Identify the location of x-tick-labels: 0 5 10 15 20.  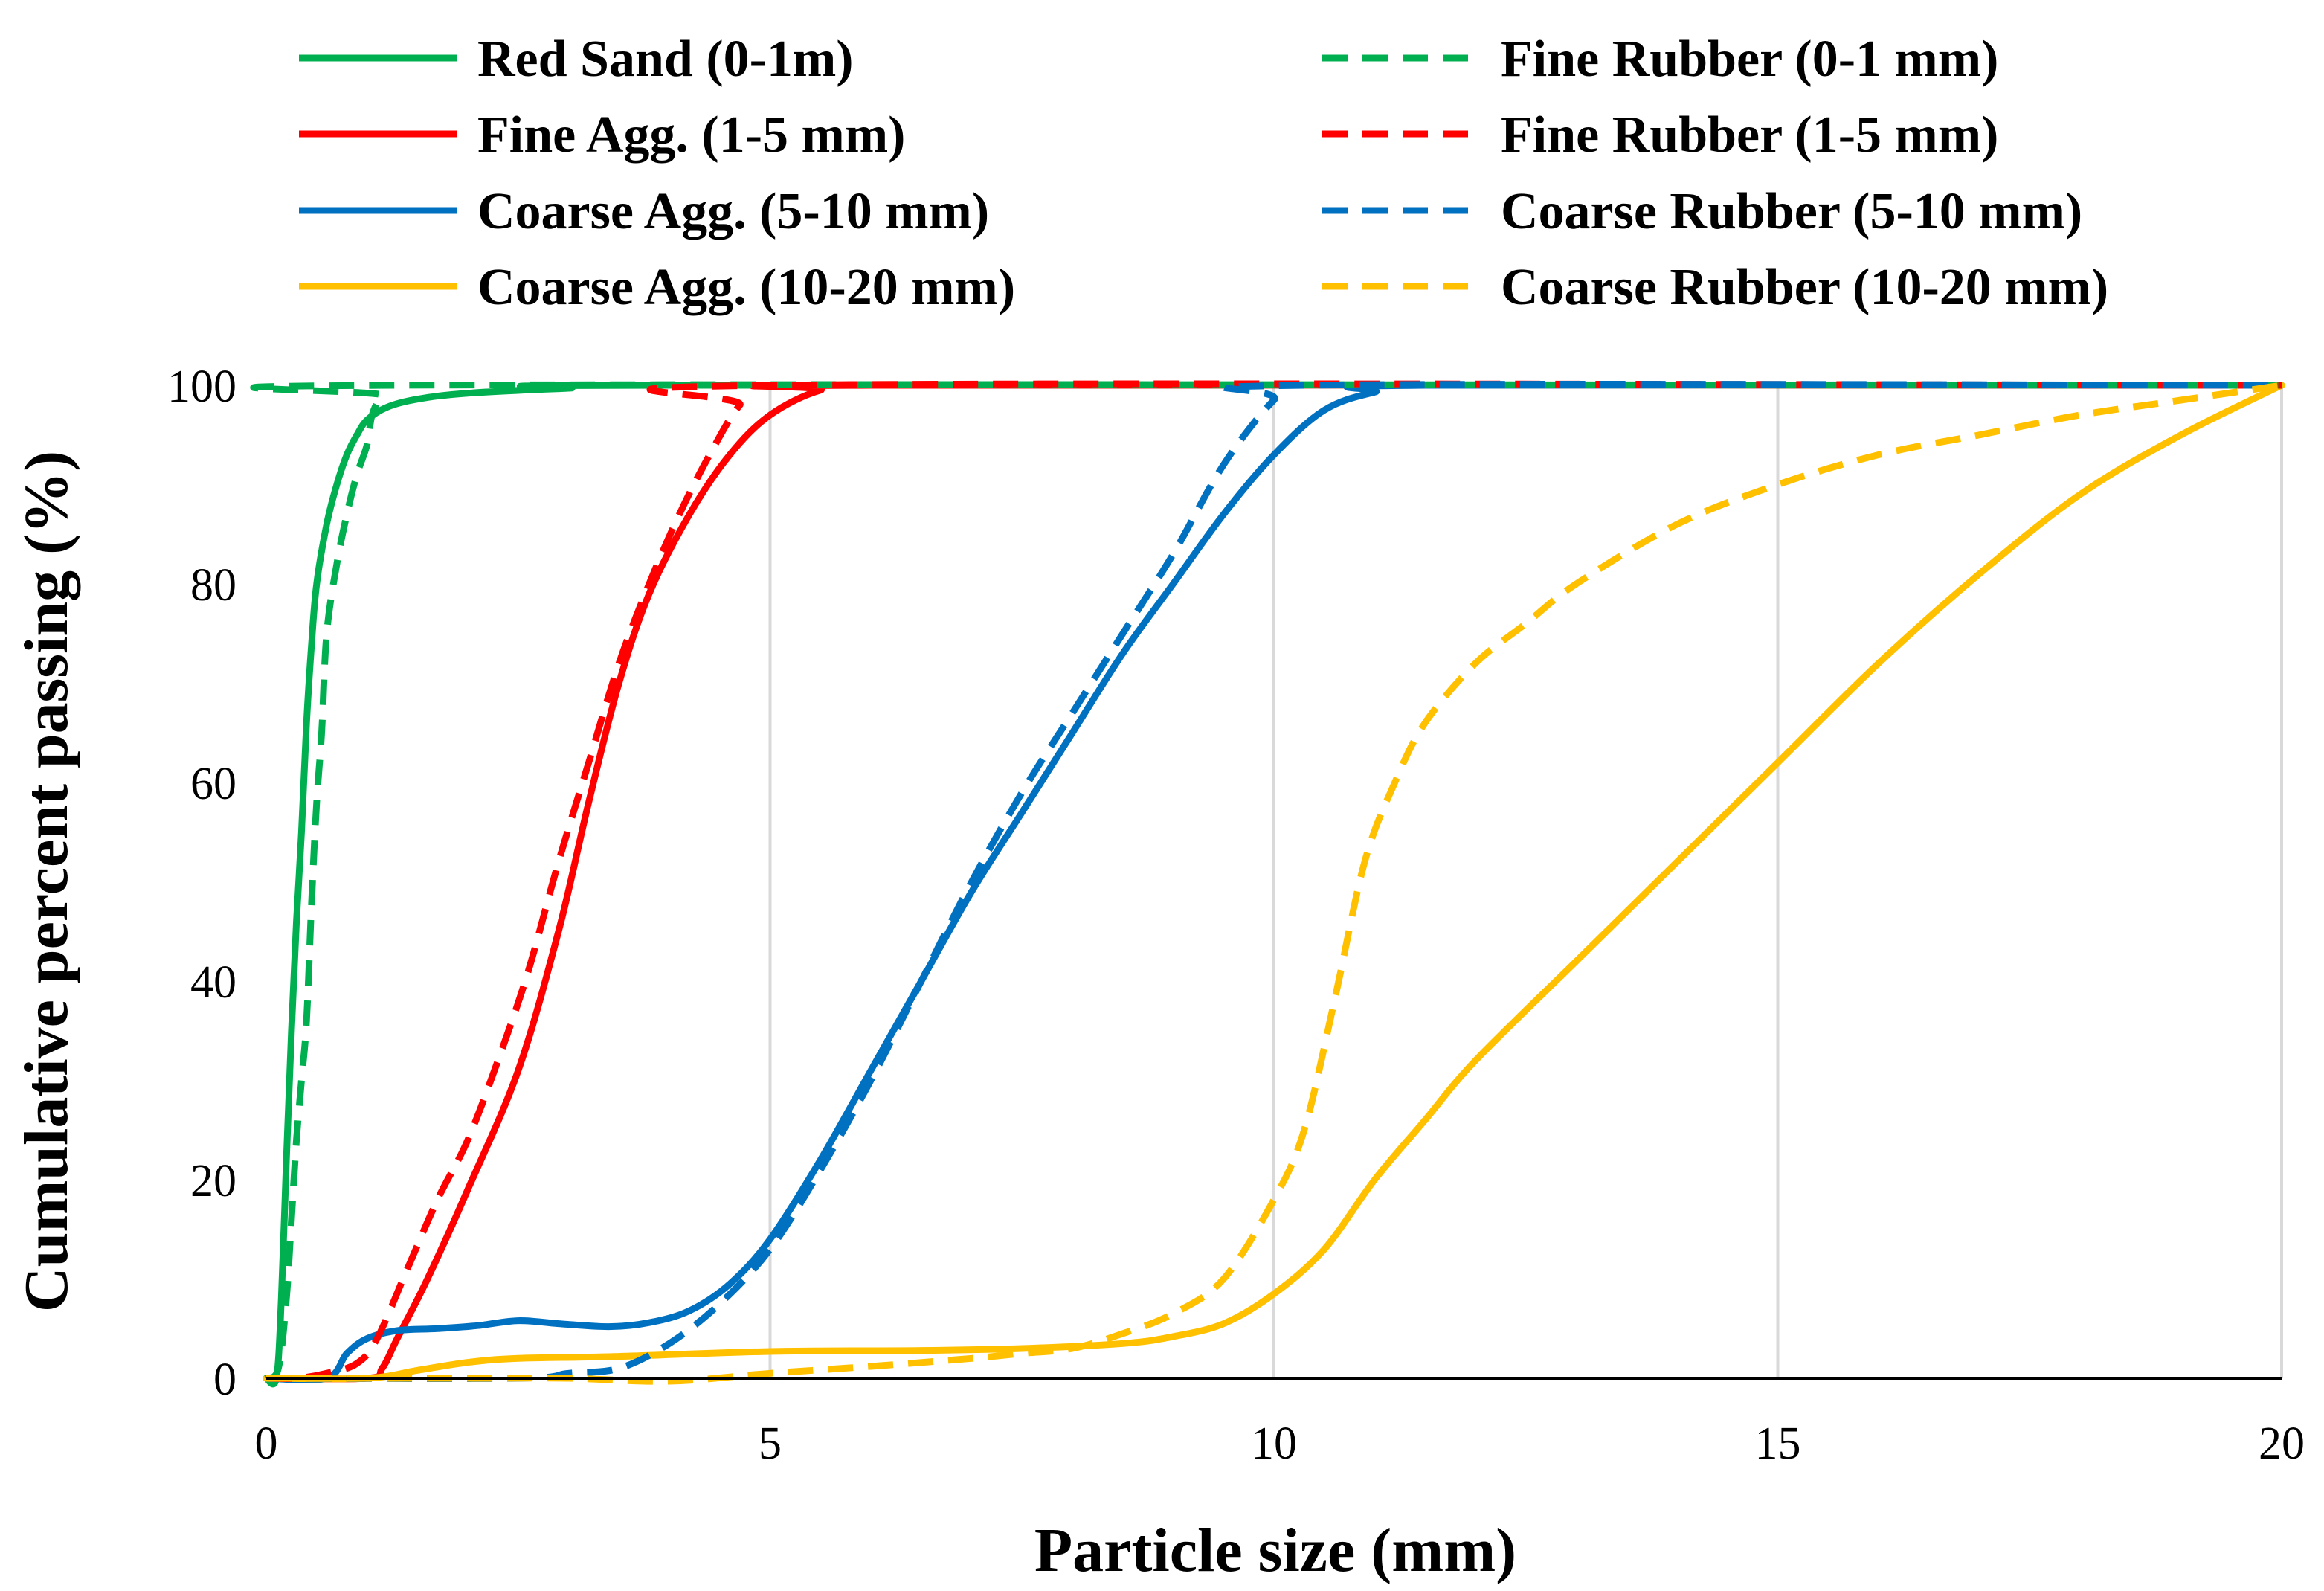
(1280, 1444).